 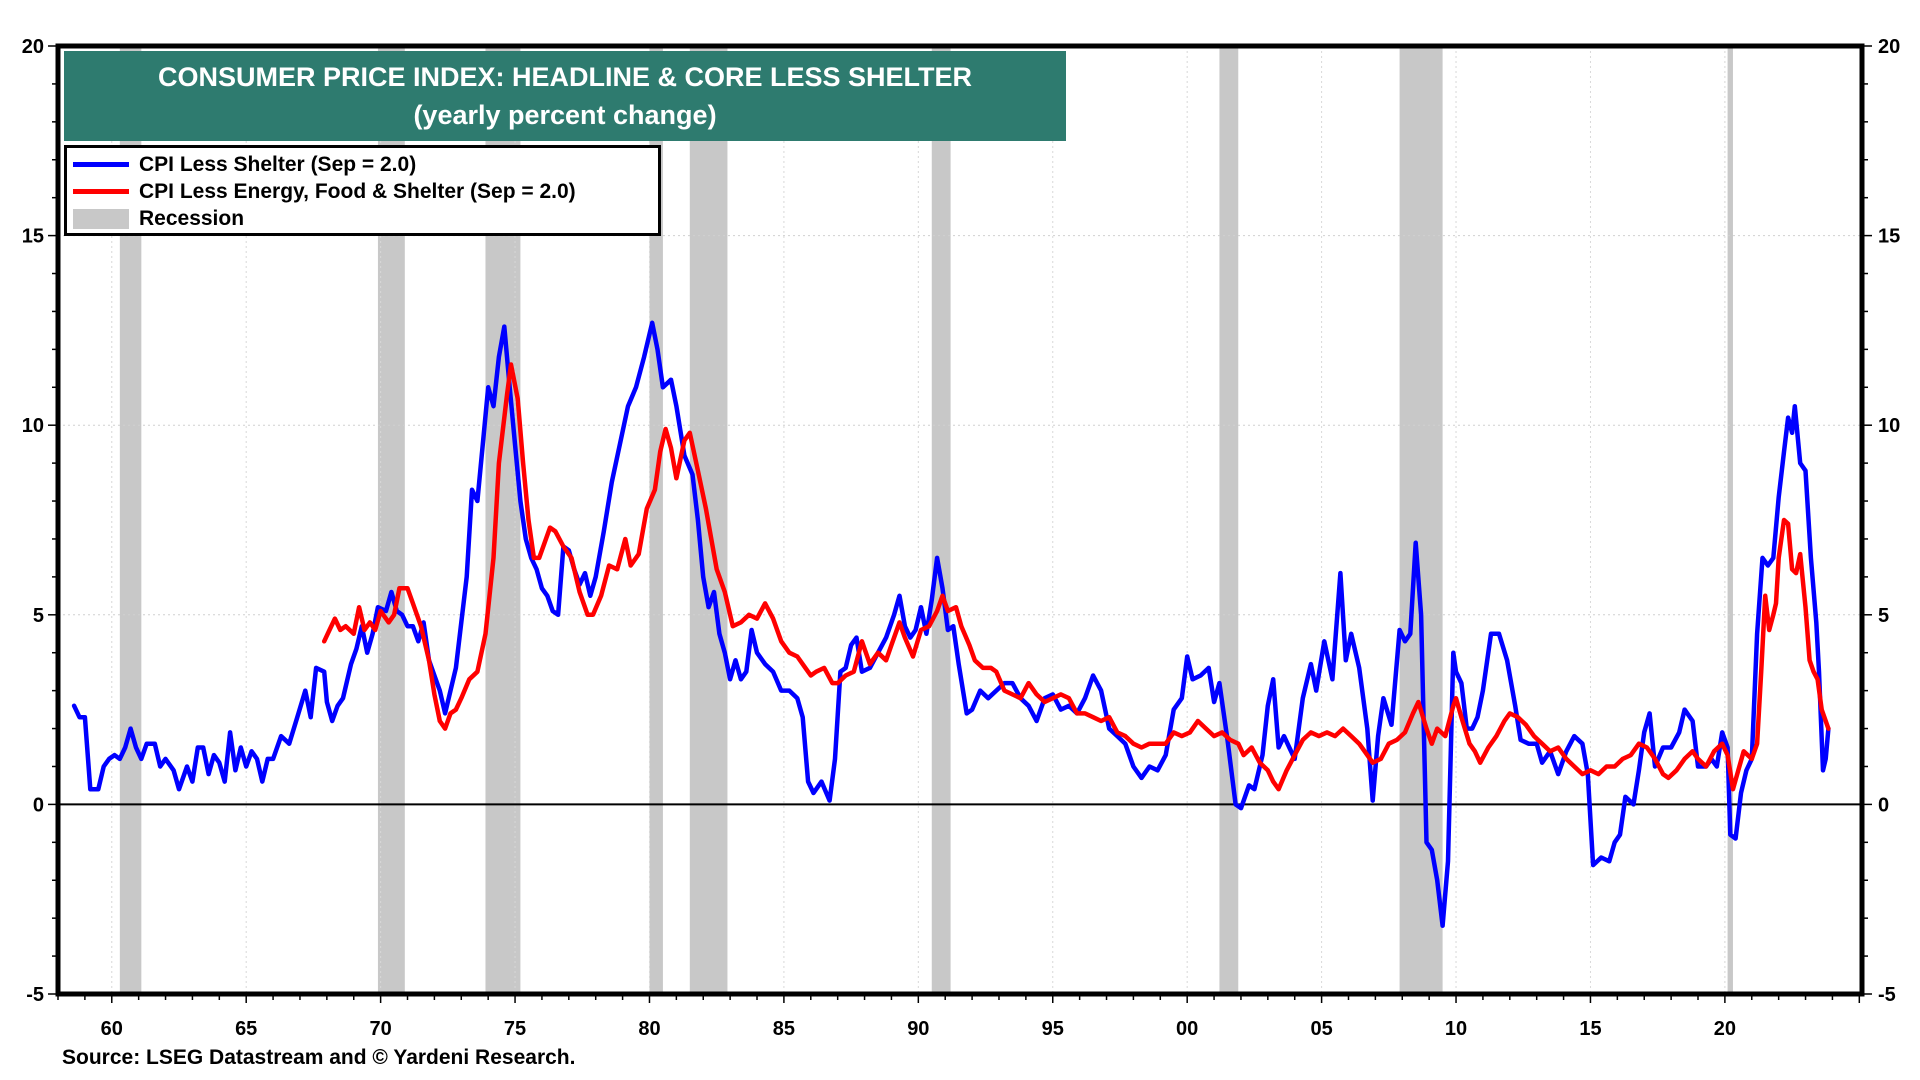 I want to click on legend-label: CPI Less Shelter (Sep = 2.0), so click(x=278, y=164).